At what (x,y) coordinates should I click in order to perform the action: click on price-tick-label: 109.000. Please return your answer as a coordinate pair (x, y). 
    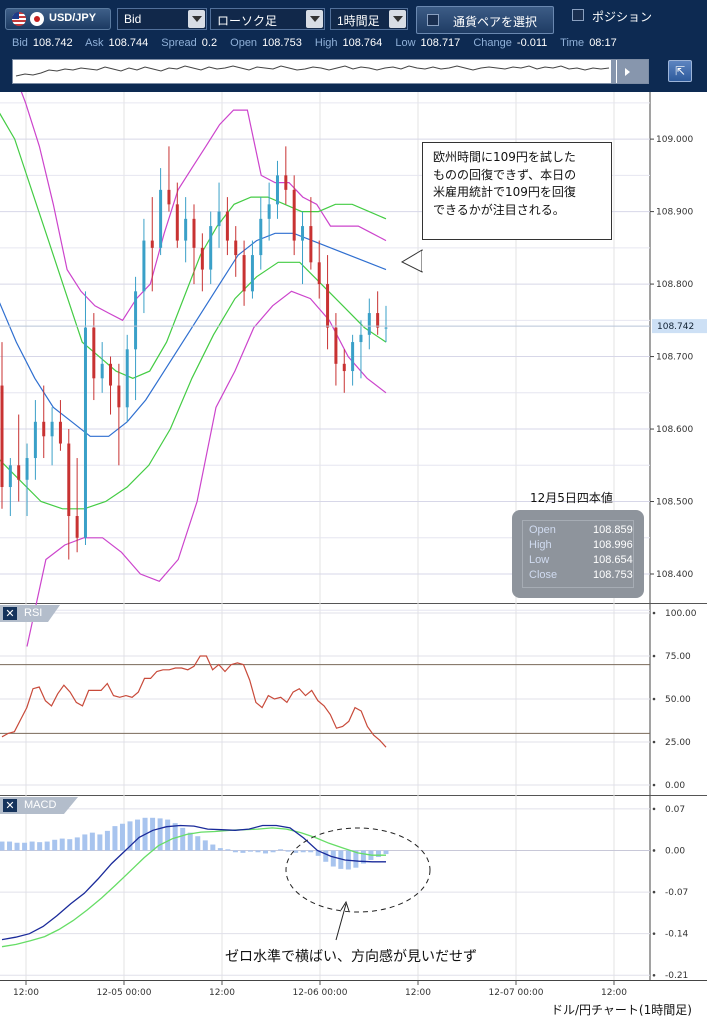
    Looking at the image, I should click on (674, 140).